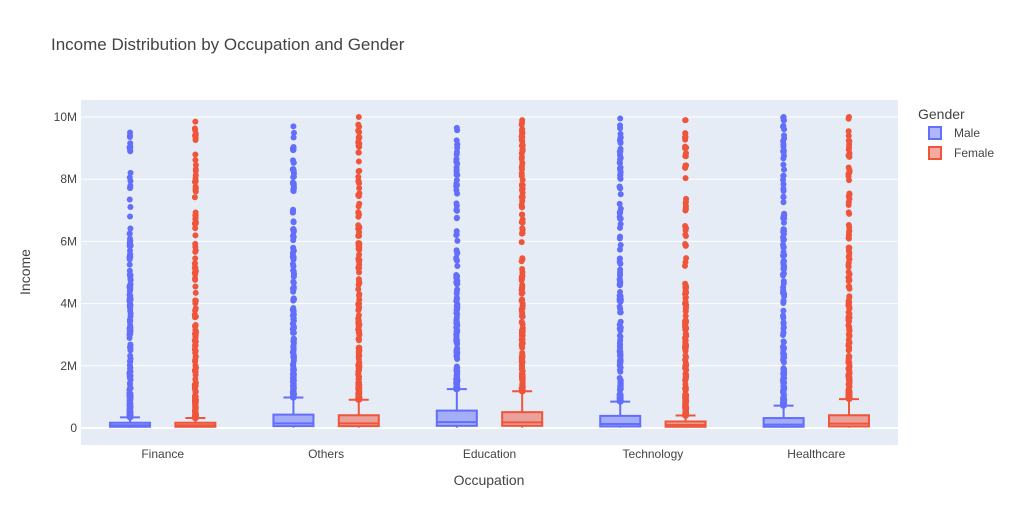 The image size is (1015, 525). What do you see at coordinates (293, 275) in the screenshot?
I see `box-male-others` at bounding box center [293, 275].